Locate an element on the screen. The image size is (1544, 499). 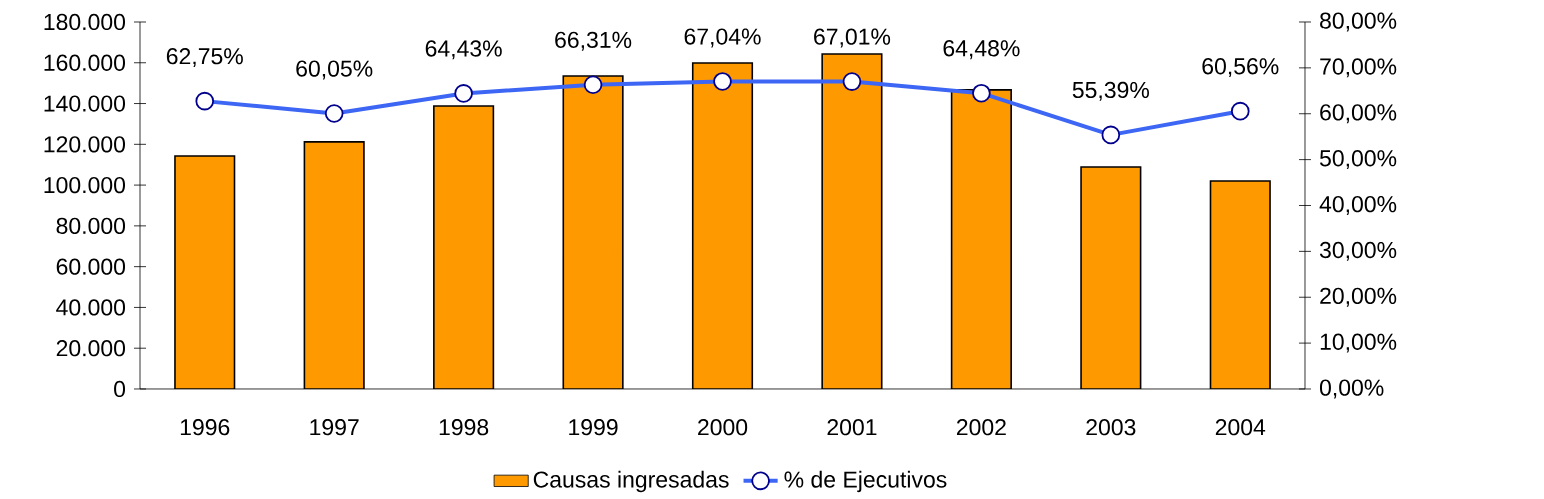
x-tick-label: 2004 is located at coordinates (1240, 427).